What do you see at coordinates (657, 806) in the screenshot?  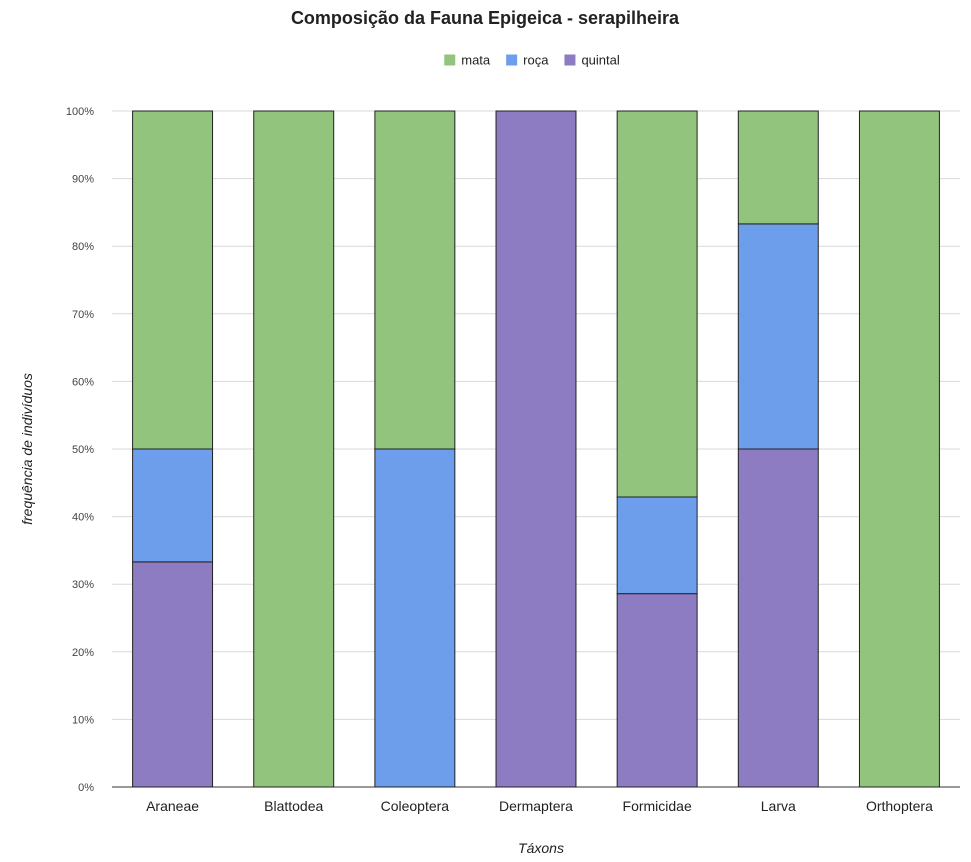 I see `x-tick-label: Formicidae` at bounding box center [657, 806].